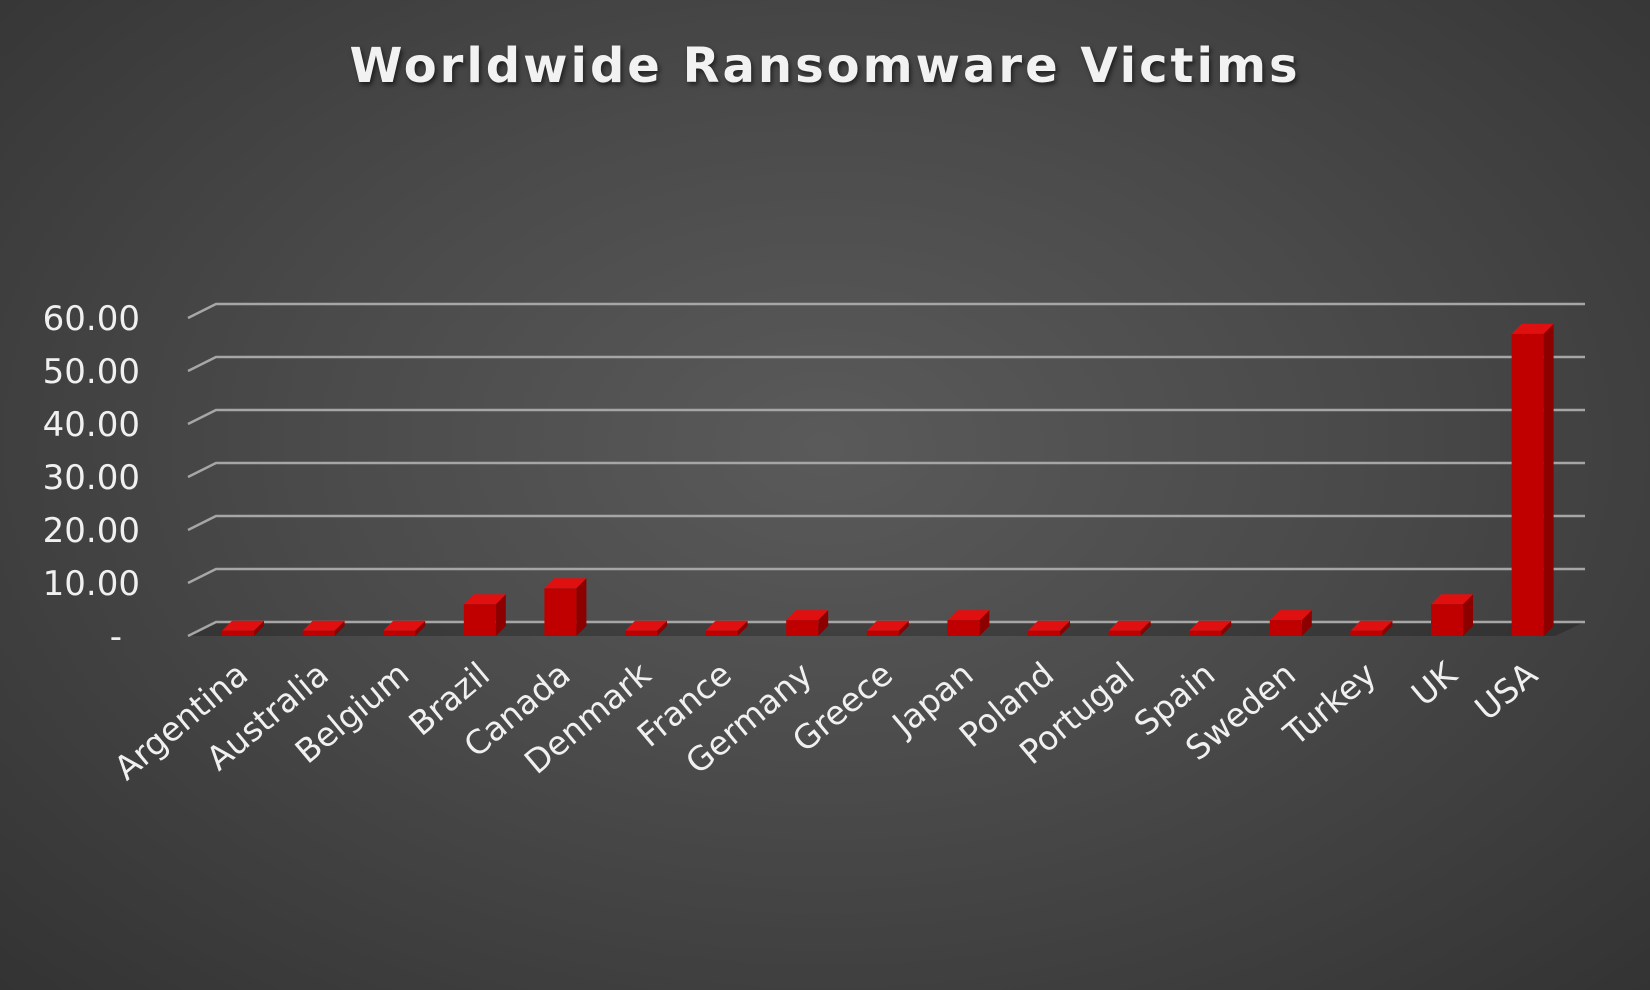  What do you see at coordinates (91, 425) in the screenshot?
I see `y-tick-label: 40.00` at bounding box center [91, 425].